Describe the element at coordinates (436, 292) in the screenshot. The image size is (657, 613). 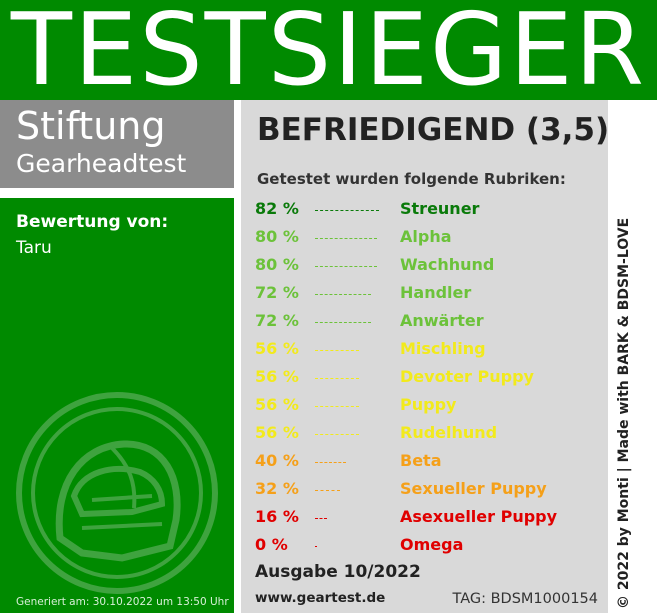
I see `category-name: Handler` at that location.